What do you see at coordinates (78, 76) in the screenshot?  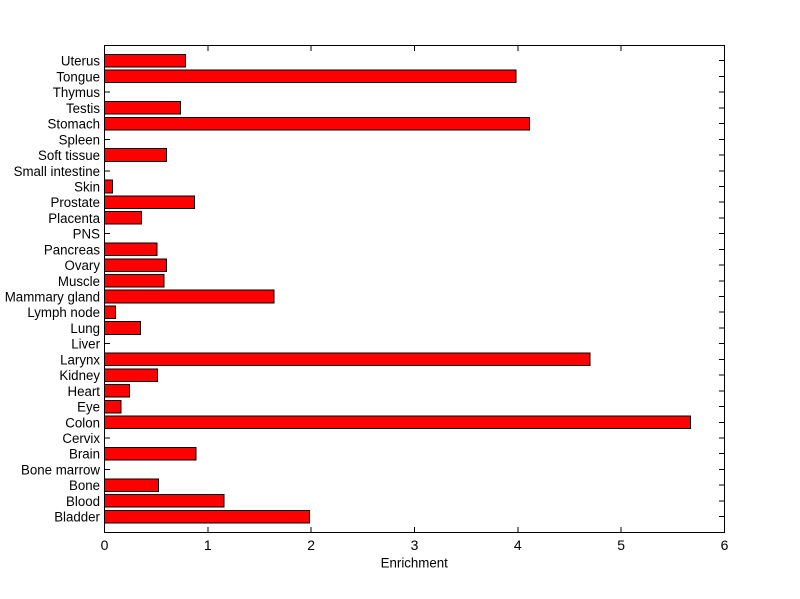 I see `svg-text: Tongue` at bounding box center [78, 76].